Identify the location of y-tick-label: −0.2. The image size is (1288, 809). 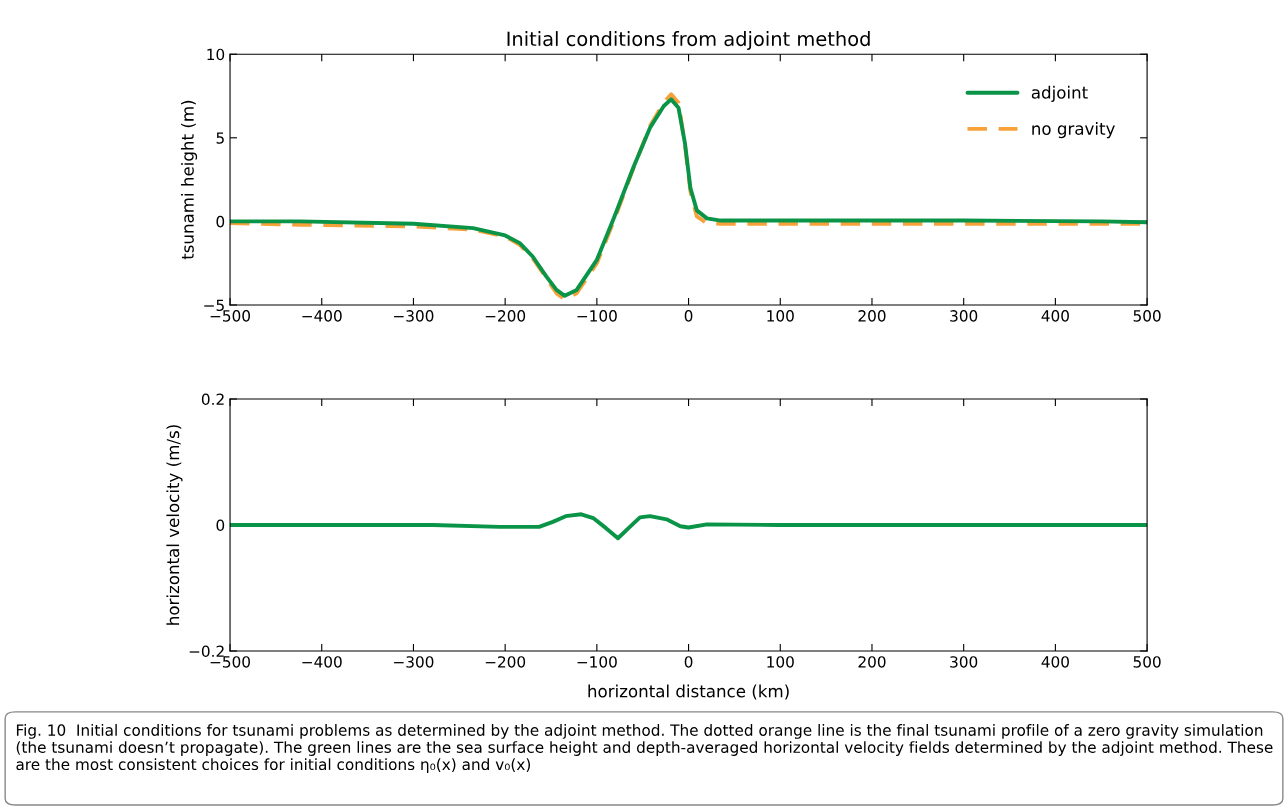
(206, 651).